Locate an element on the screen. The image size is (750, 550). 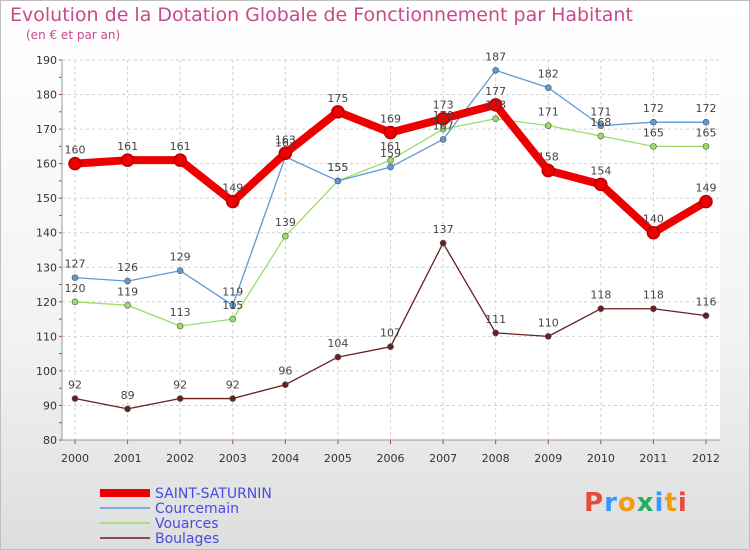
legend-label: Boulages is located at coordinates (187, 539).